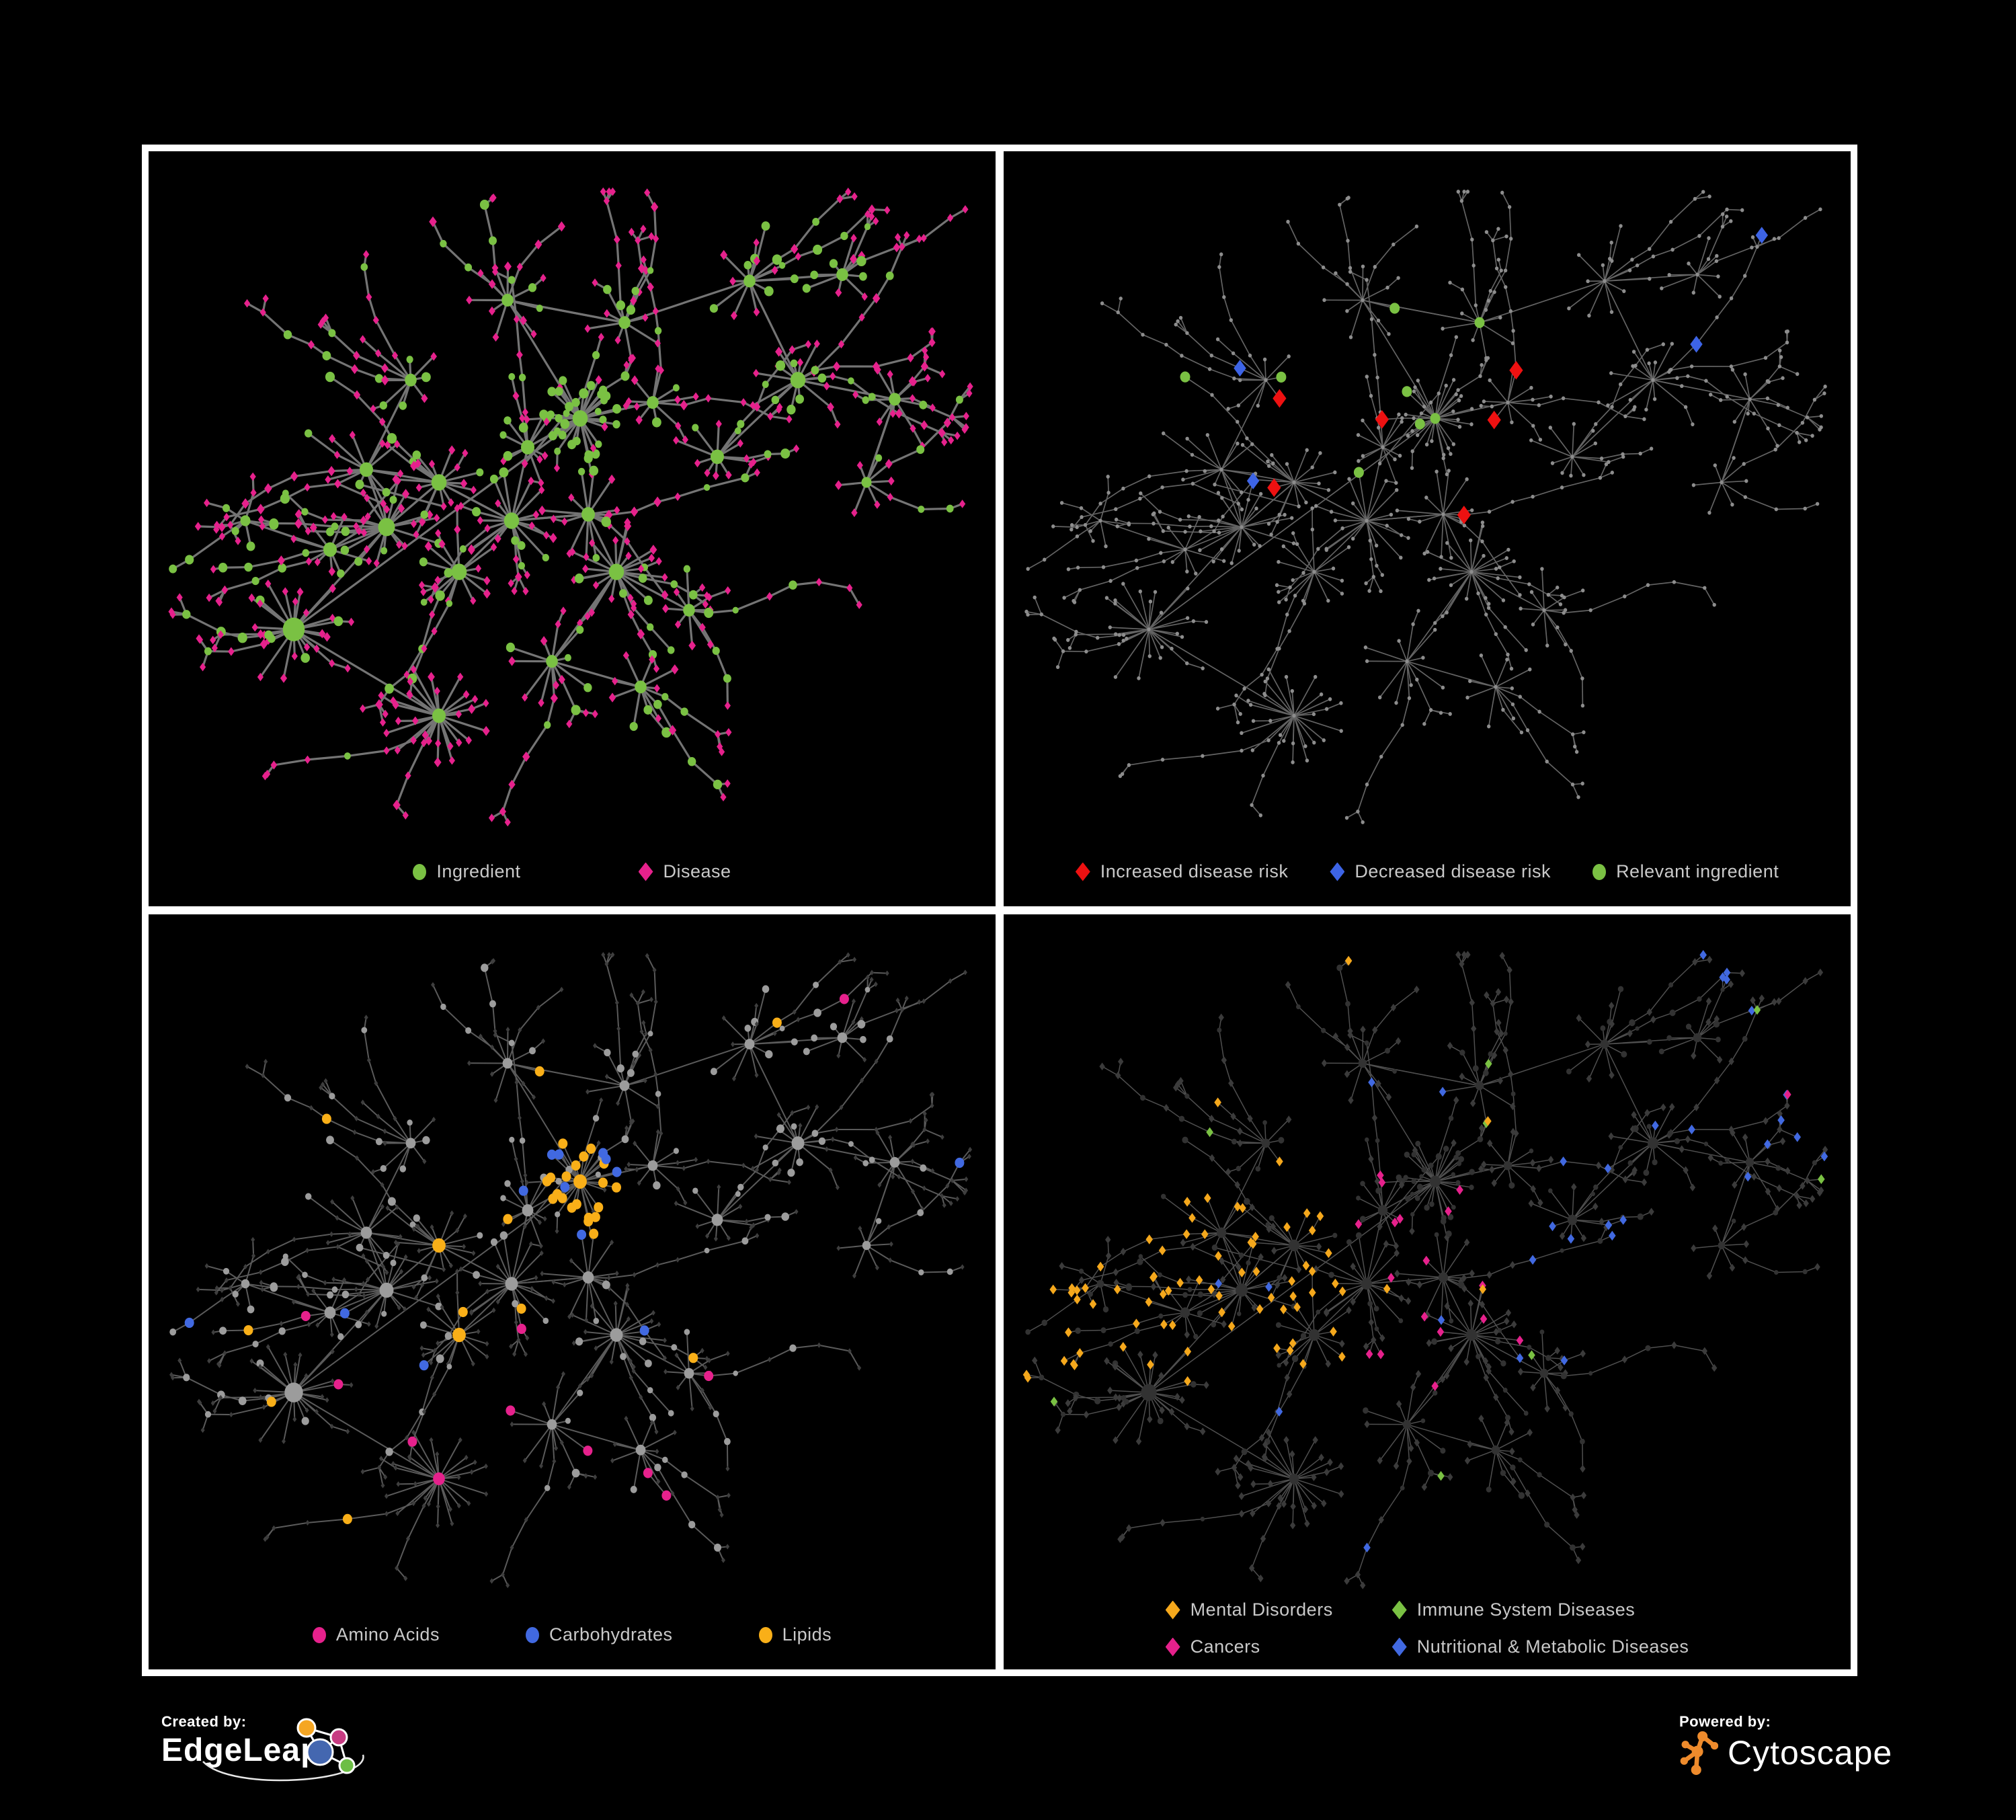  I want to click on legend-item: Mental Disorders, so click(1249, 1609).